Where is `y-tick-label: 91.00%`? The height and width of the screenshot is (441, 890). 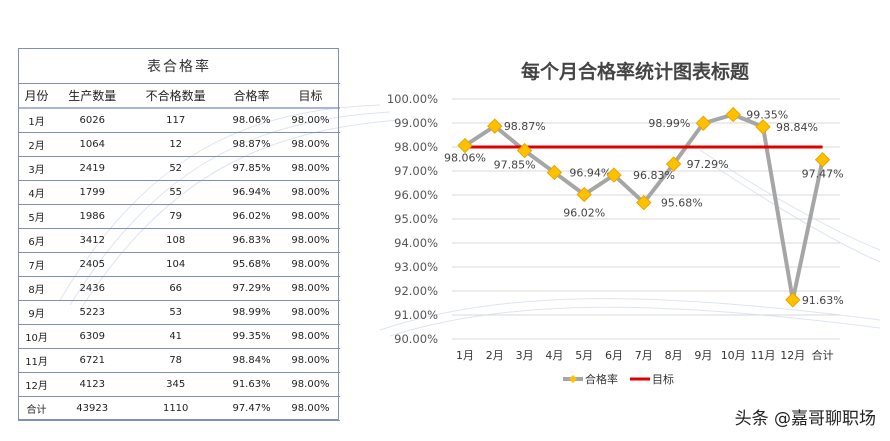 y-tick-label: 91.00% is located at coordinates (416, 315).